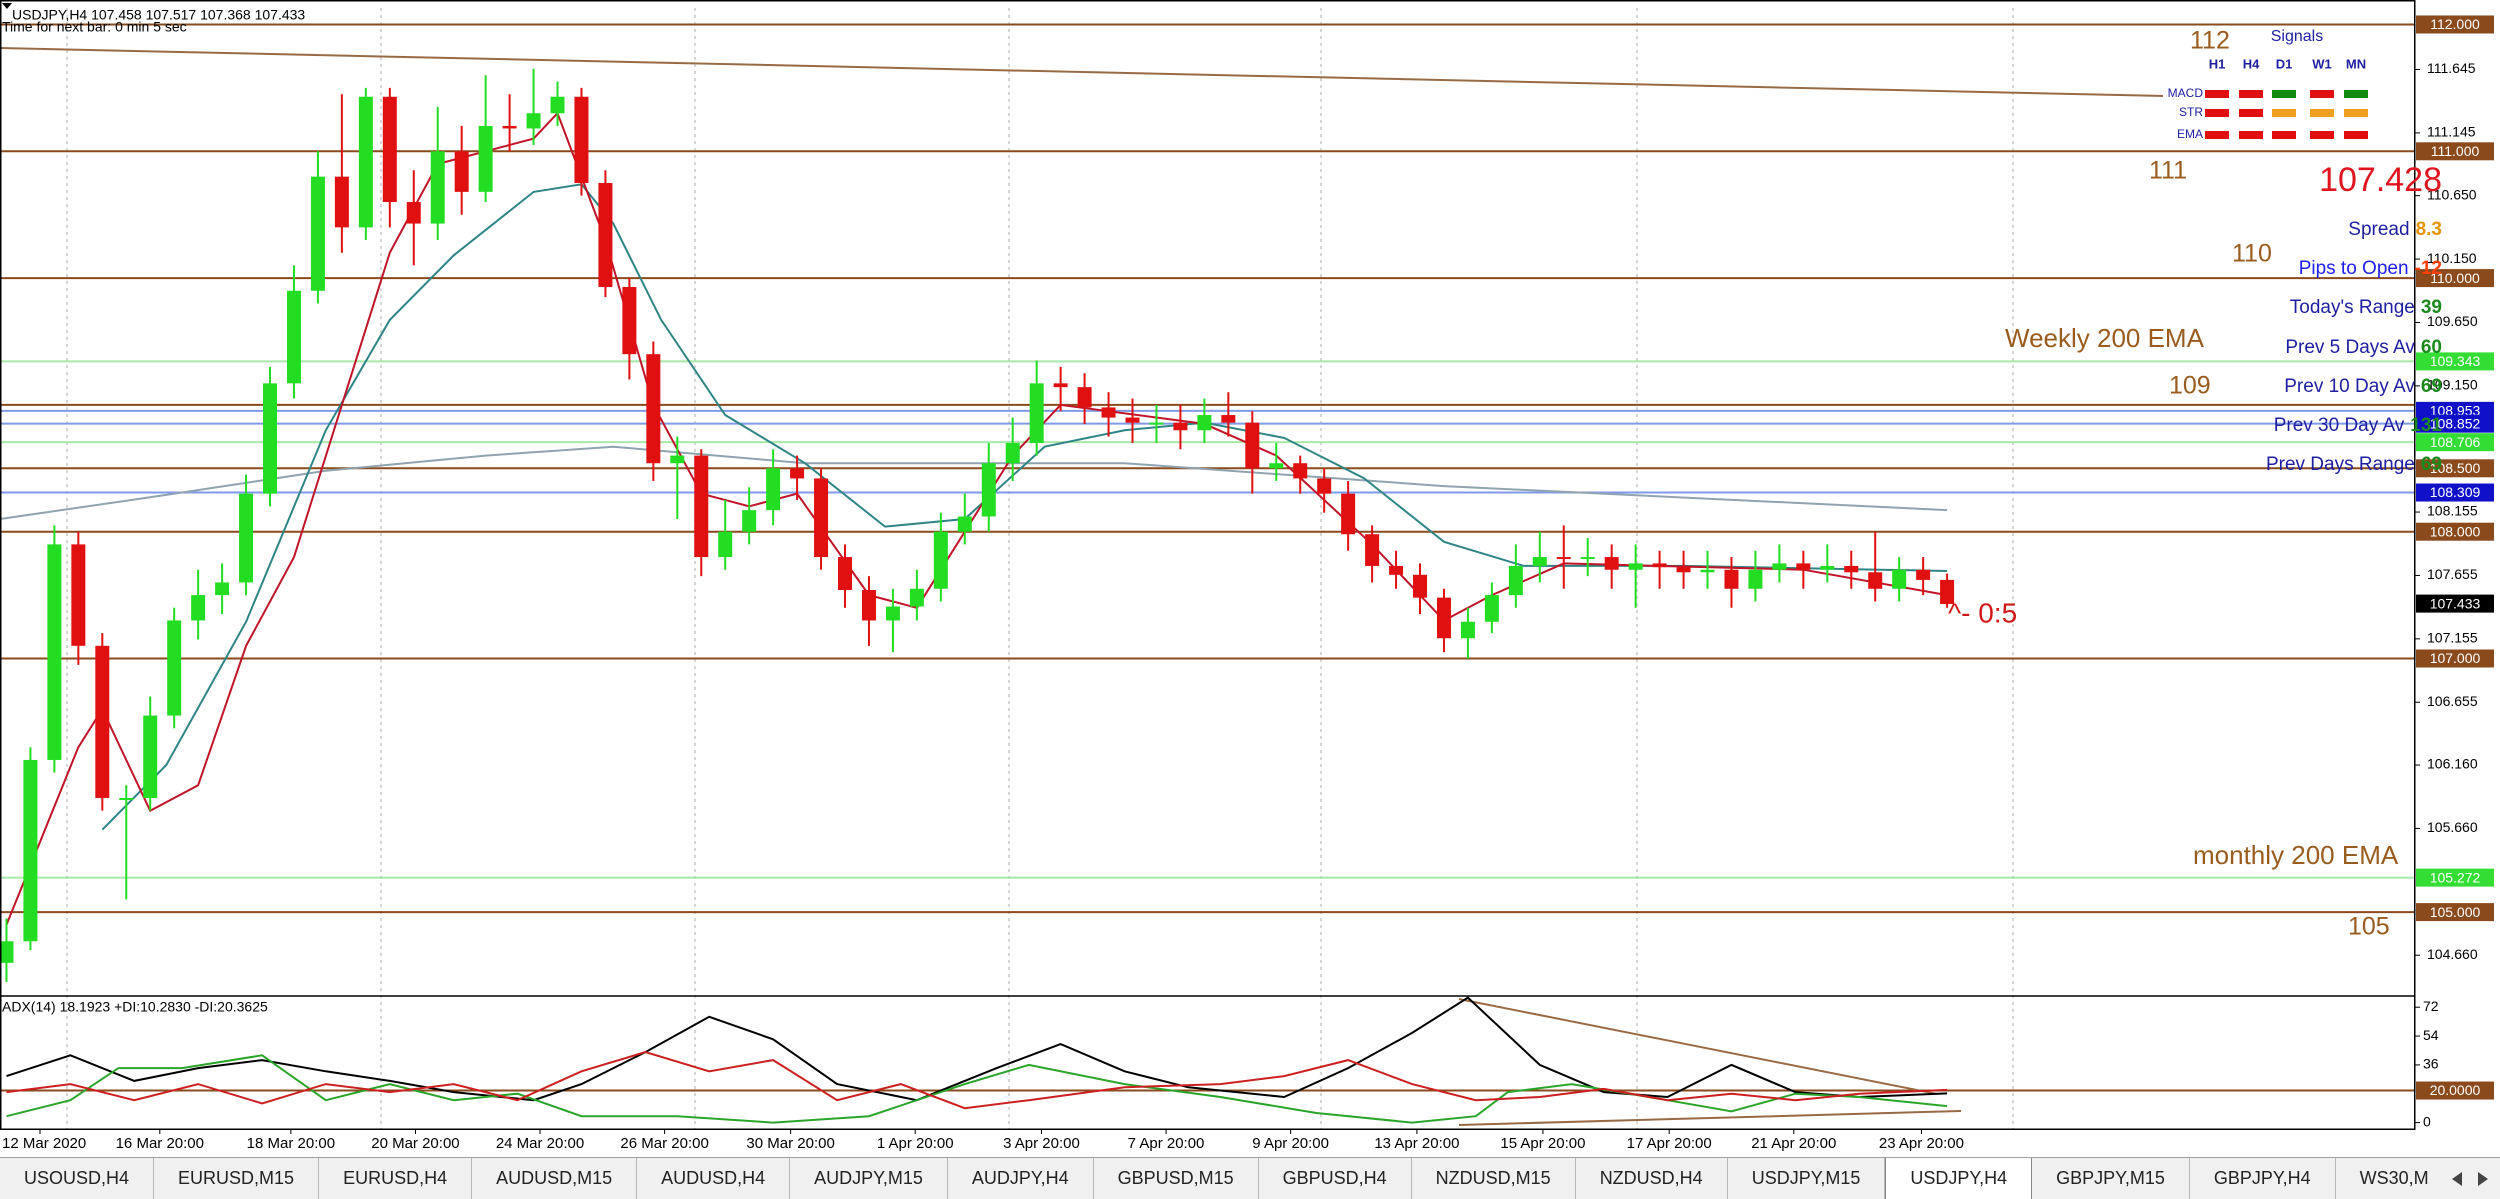  What do you see at coordinates (1959, 1178) in the screenshot?
I see `tab: USDJPY,H4` at bounding box center [1959, 1178].